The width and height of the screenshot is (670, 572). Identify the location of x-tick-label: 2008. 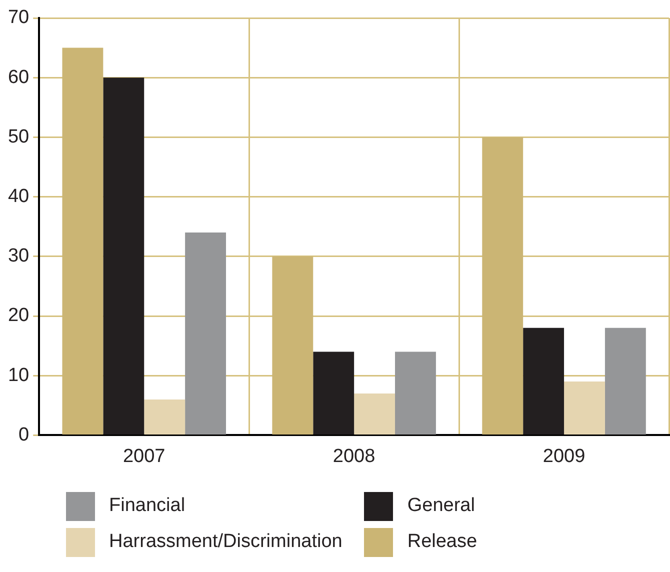
(354, 456).